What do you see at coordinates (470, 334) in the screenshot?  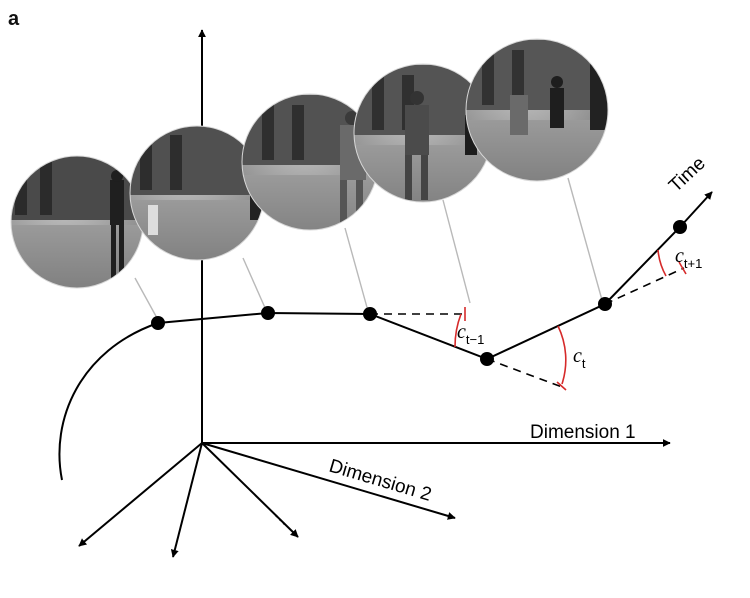 I see `angle-label-t-minus-1: ct−1` at bounding box center [470, 334].